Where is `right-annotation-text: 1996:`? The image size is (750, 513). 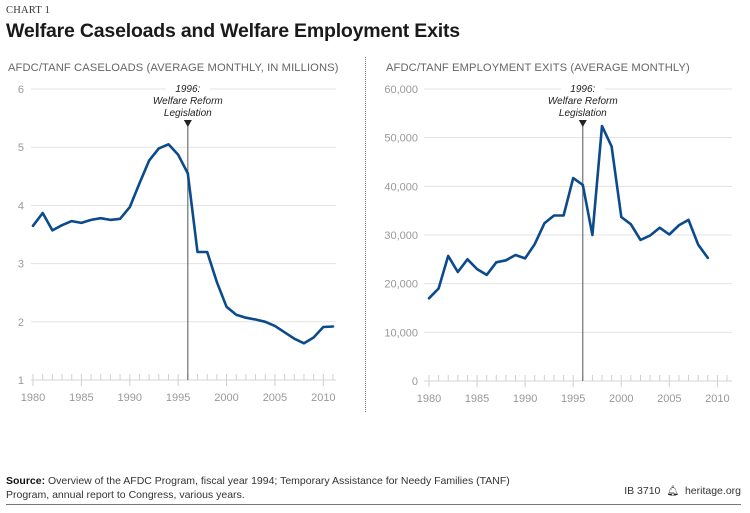 right-annotation-text: 1996: is located at coordinates (582, 89).